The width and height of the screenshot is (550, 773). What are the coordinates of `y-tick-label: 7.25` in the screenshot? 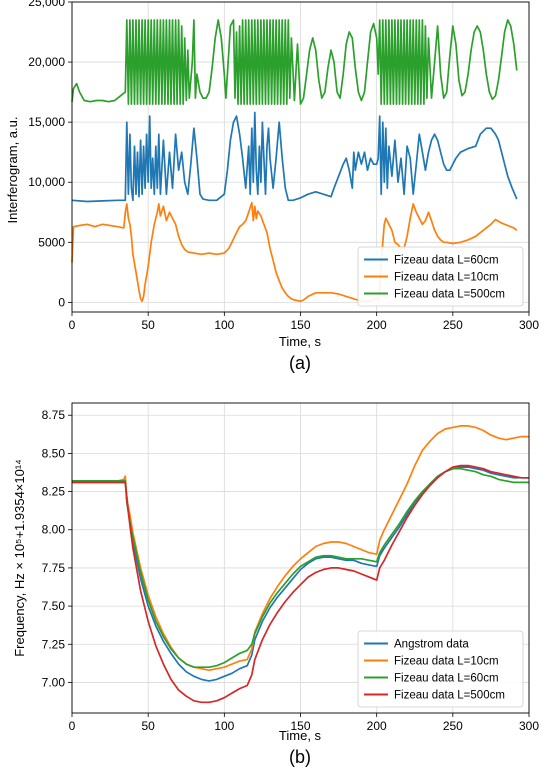 It's located at (54, 644).